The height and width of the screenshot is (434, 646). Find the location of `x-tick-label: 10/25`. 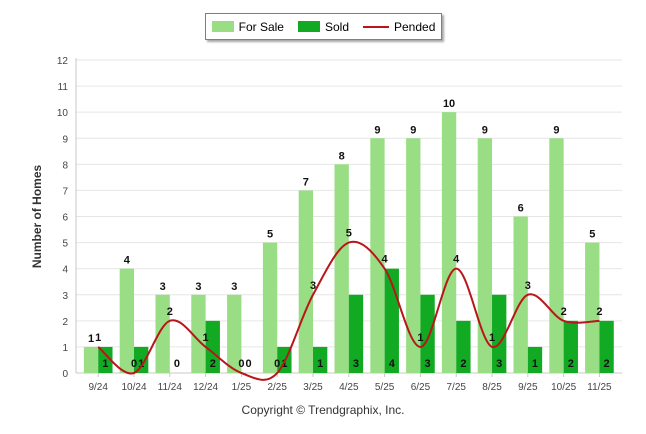

x-tick-label: 10/25 is located at coordinates (563, 387).